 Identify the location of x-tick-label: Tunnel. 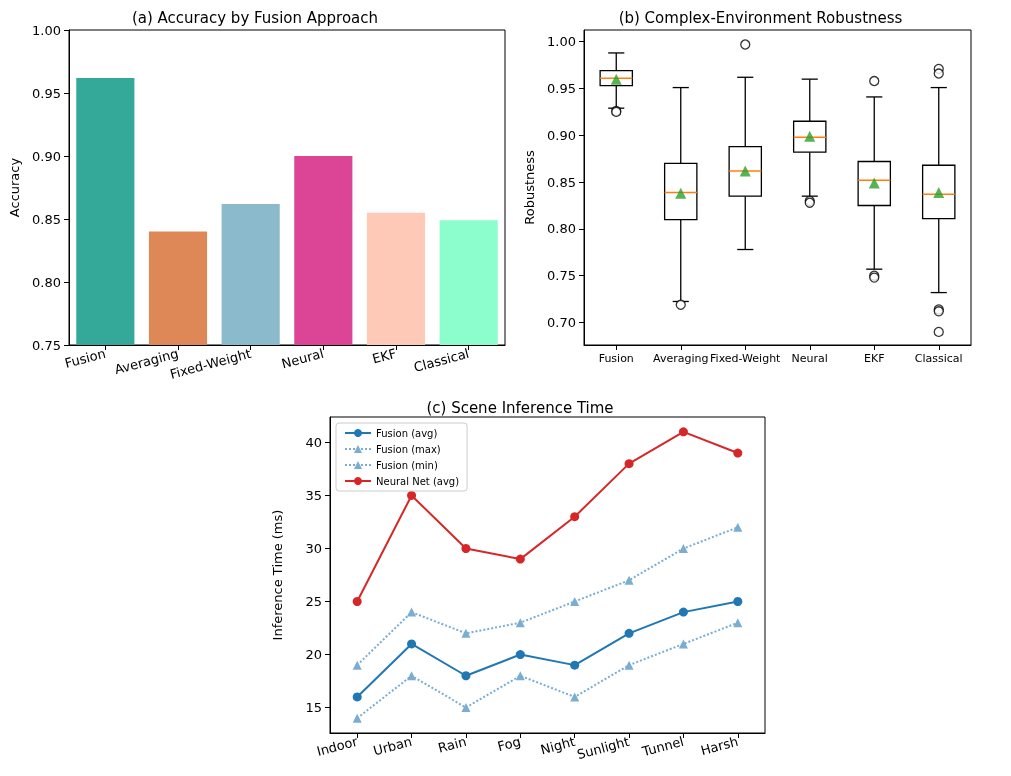
(662, 746).